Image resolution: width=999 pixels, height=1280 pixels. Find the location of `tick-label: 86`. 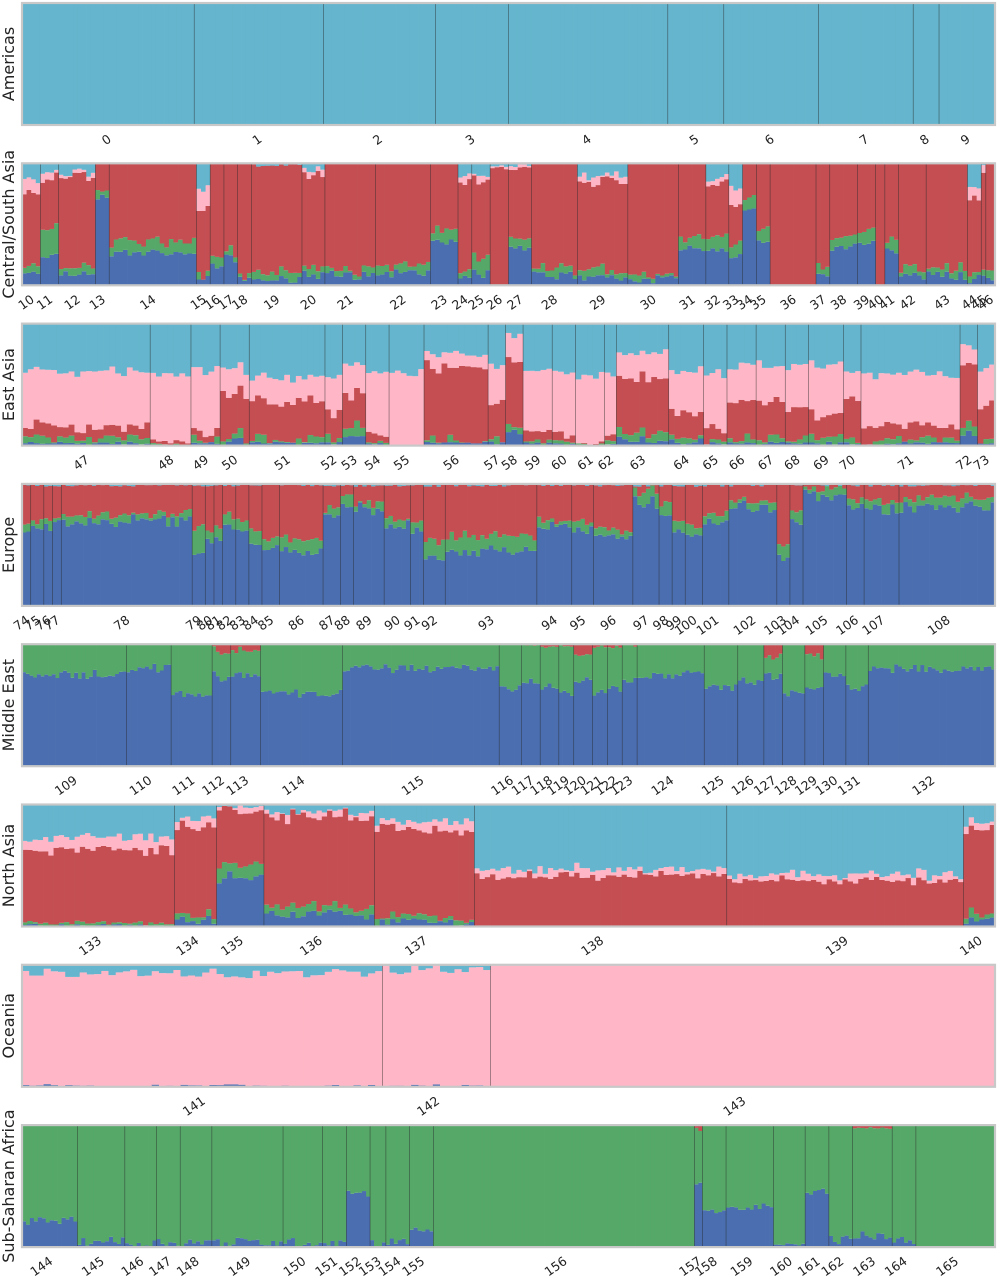

tick-label: 86 is located at coordinates (296, 622).